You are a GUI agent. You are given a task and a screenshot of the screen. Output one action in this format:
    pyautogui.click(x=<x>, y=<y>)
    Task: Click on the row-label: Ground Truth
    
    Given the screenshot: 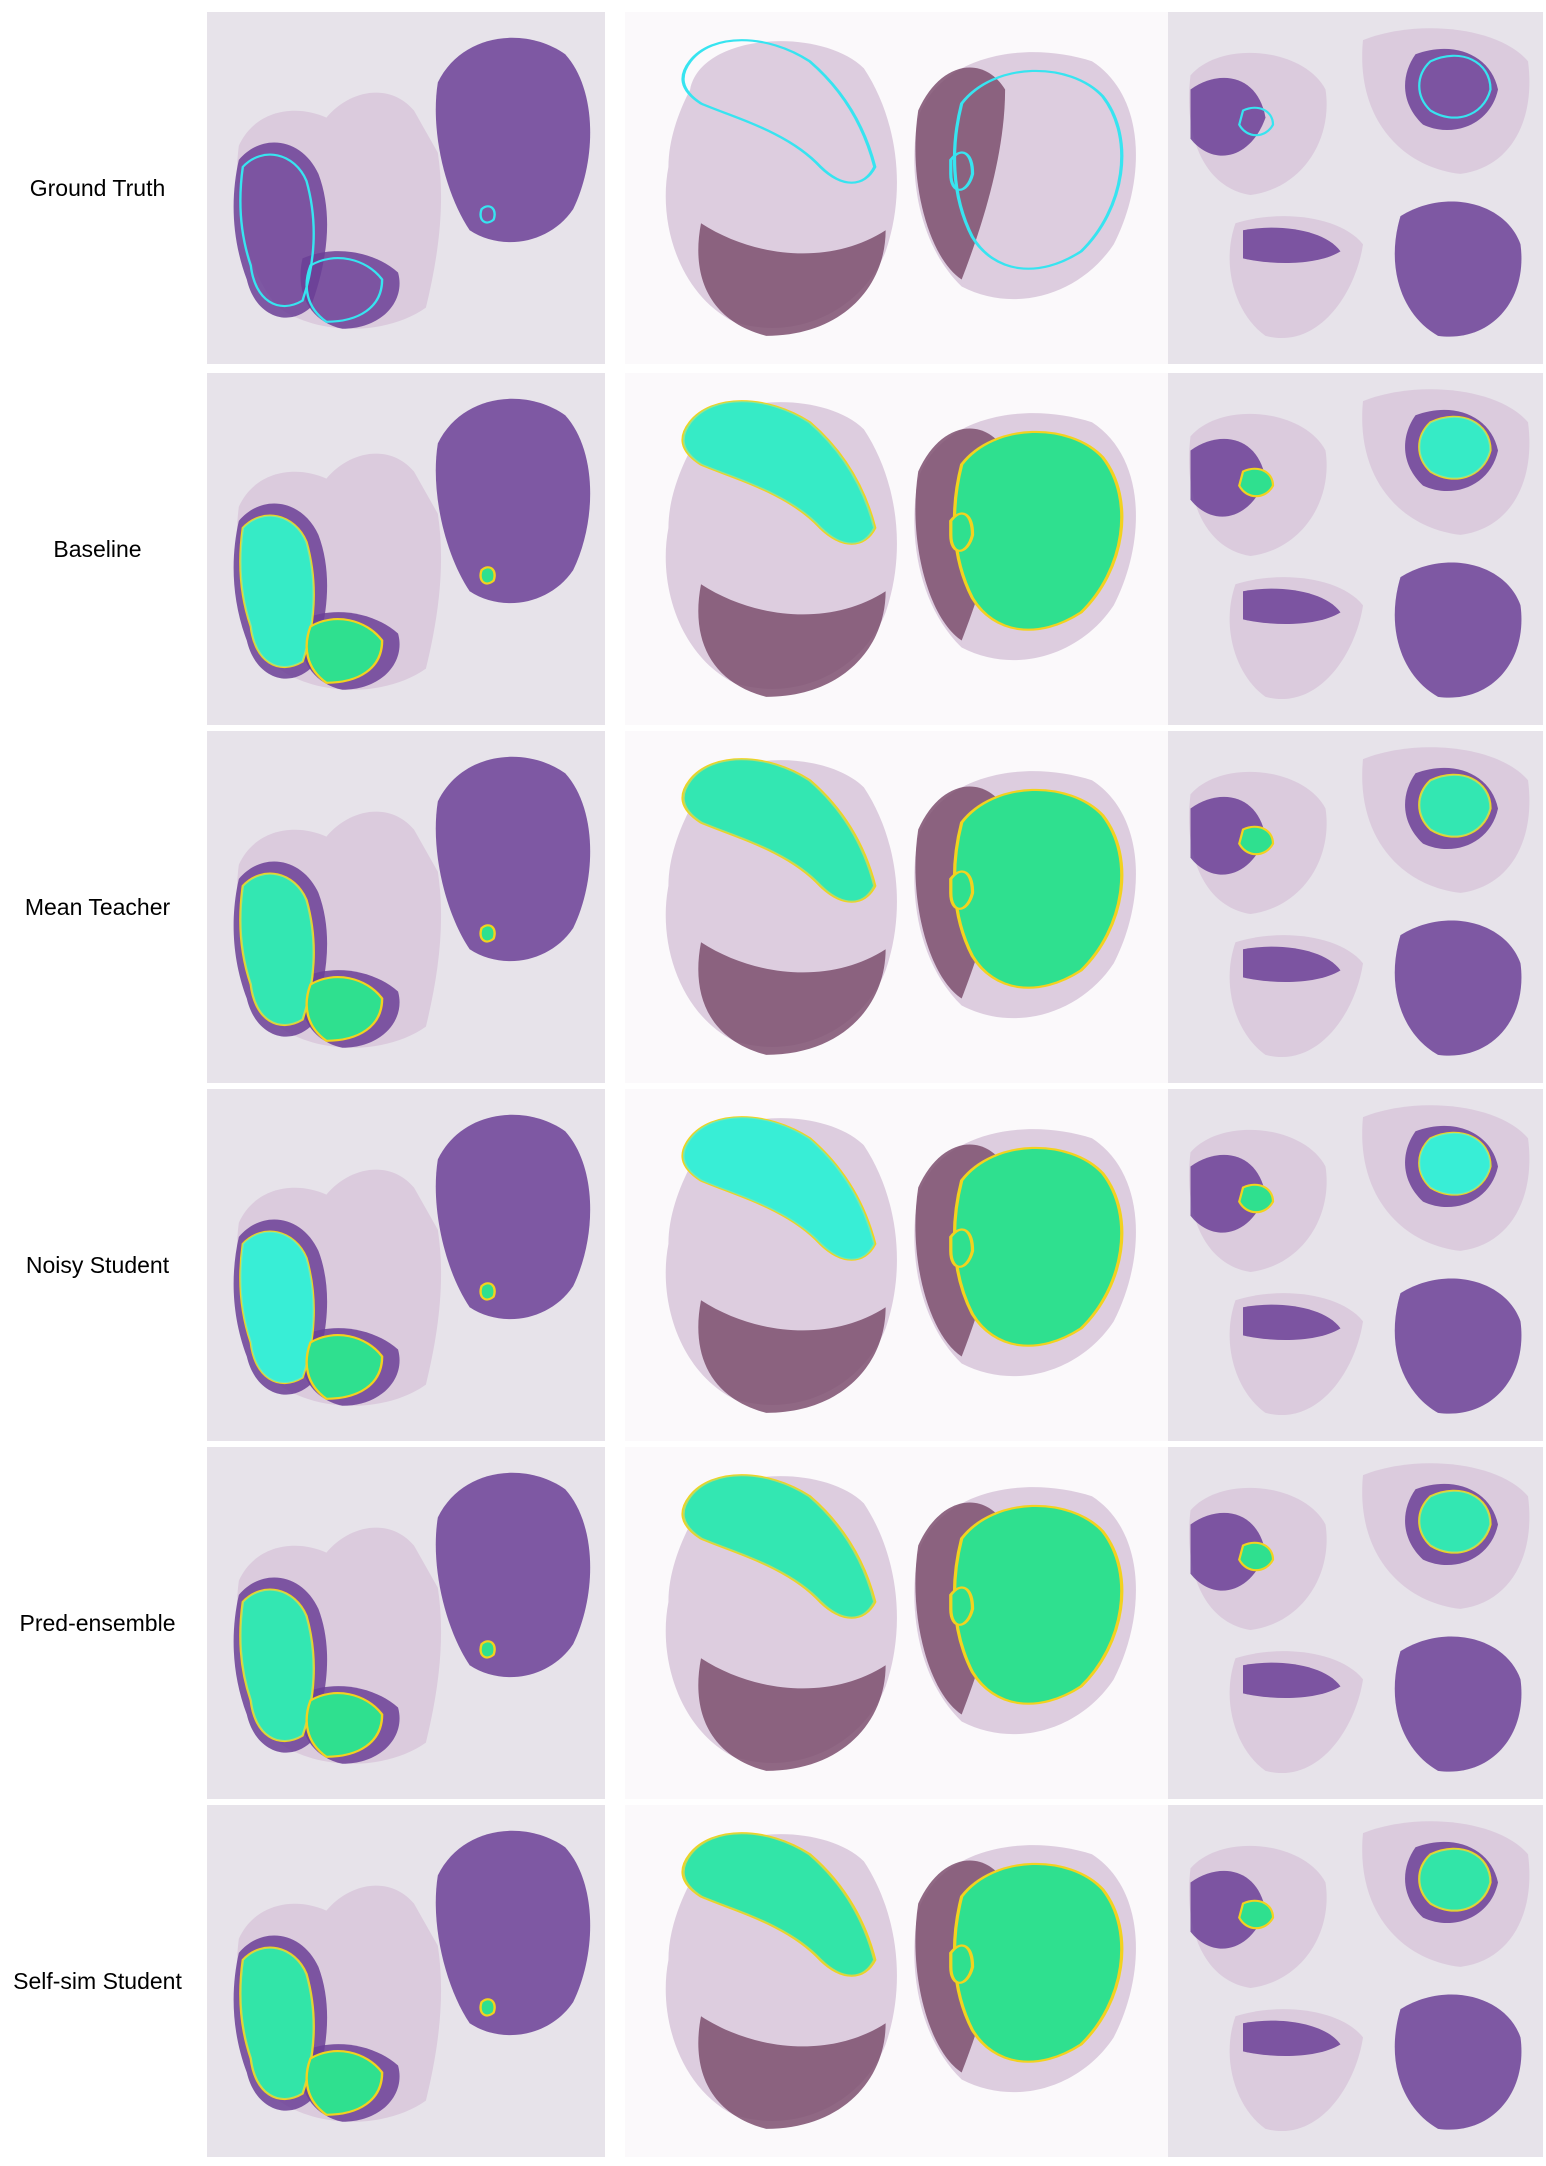 What is the action you would take?
    pyautogui.click(x=97, y=188)
    